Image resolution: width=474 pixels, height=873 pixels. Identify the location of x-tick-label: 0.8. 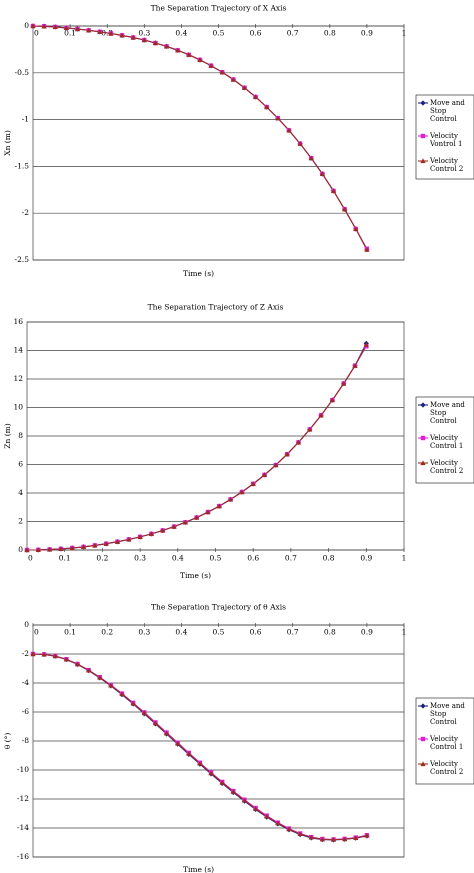
(330, 632).